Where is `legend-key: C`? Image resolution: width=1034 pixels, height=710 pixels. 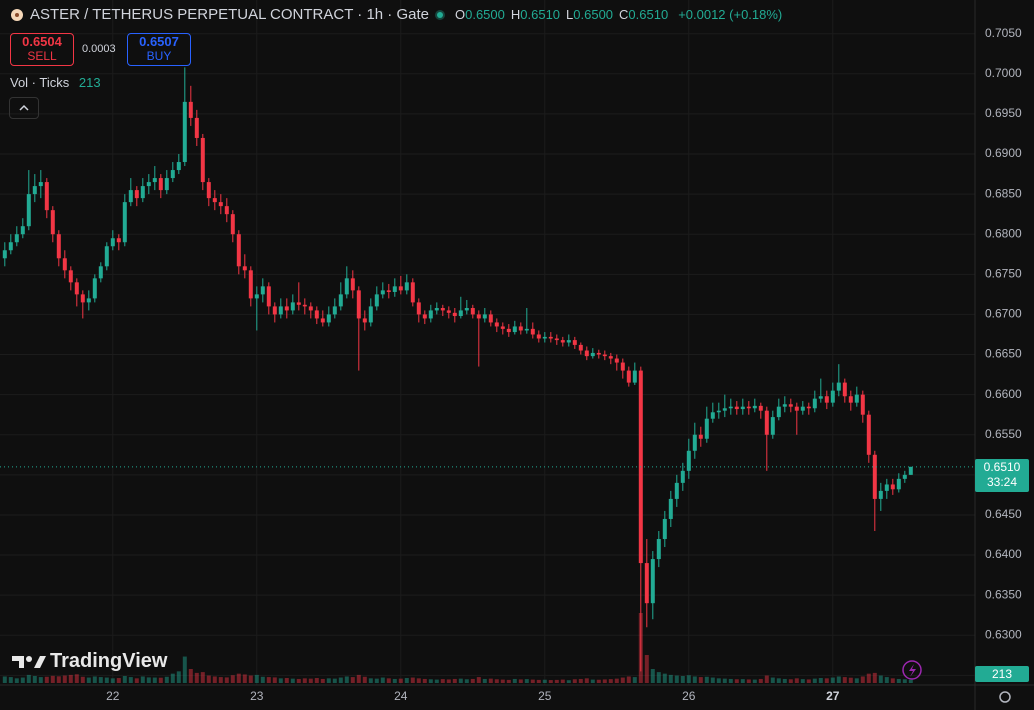 legend-key: C is located at coordinates (624, 14).